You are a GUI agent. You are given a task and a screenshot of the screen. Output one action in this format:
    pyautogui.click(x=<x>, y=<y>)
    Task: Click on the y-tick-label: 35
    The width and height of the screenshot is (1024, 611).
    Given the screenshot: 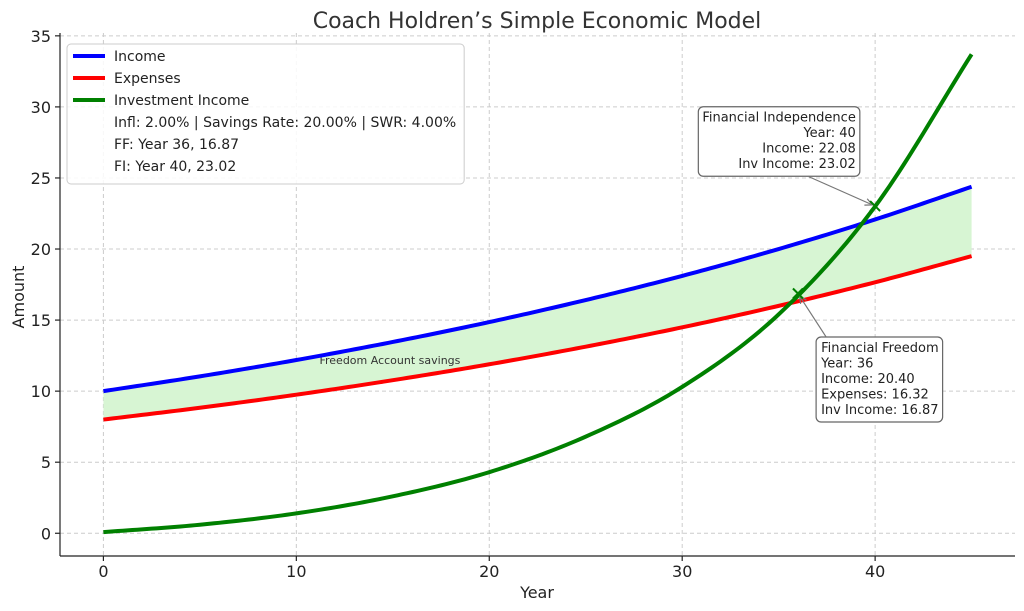 What is the action you would take?
    pyautogui.click(x=41, y=36)
    